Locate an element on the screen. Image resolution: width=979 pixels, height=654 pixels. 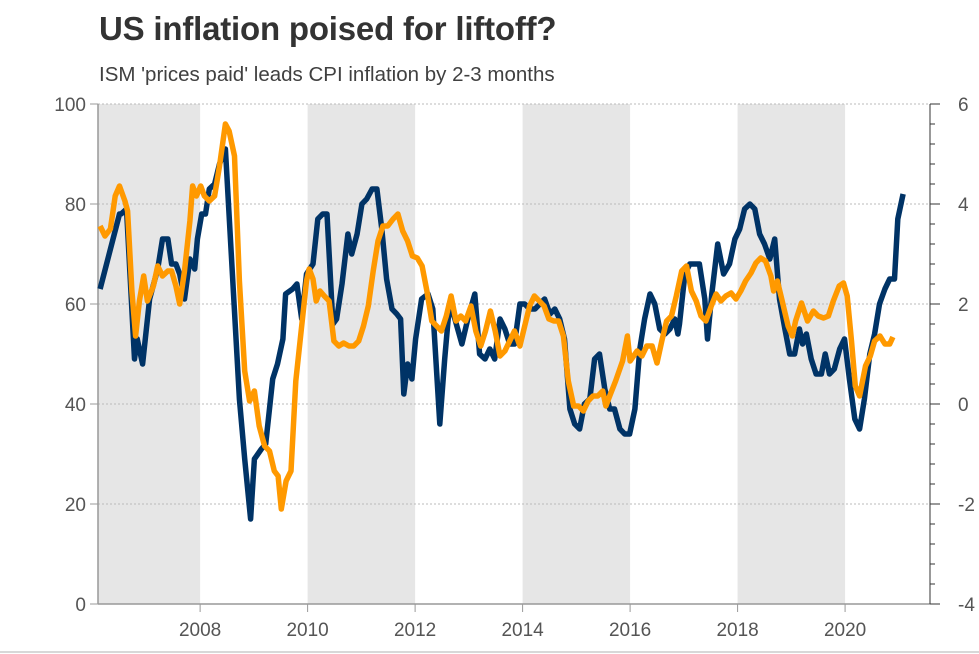
left-axis-tick-label: 80 is located at coordinates (75, 205).